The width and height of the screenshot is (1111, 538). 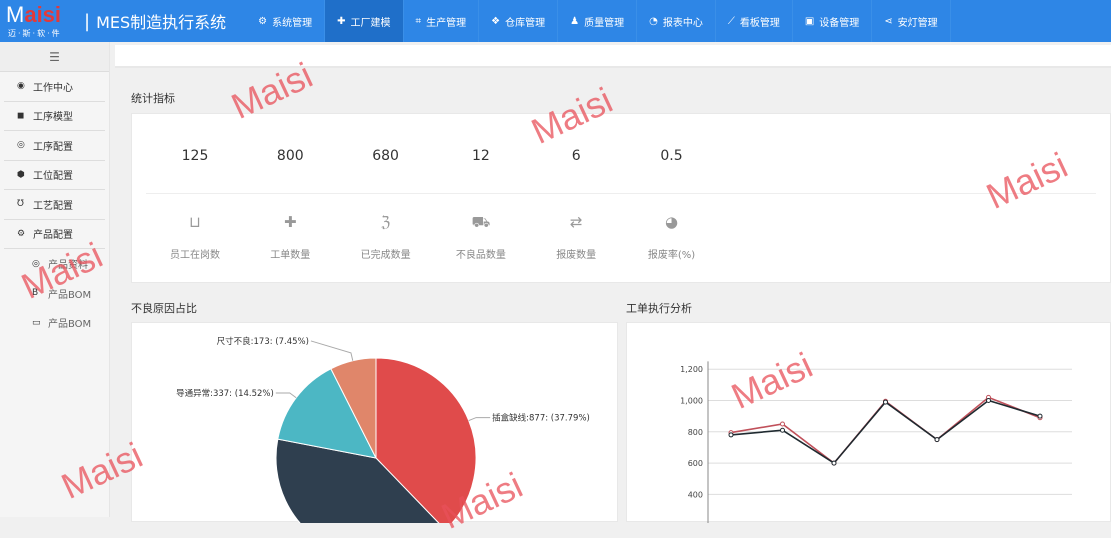 I want to click on menu-icon: ⚙, so click(x=21, y=233).